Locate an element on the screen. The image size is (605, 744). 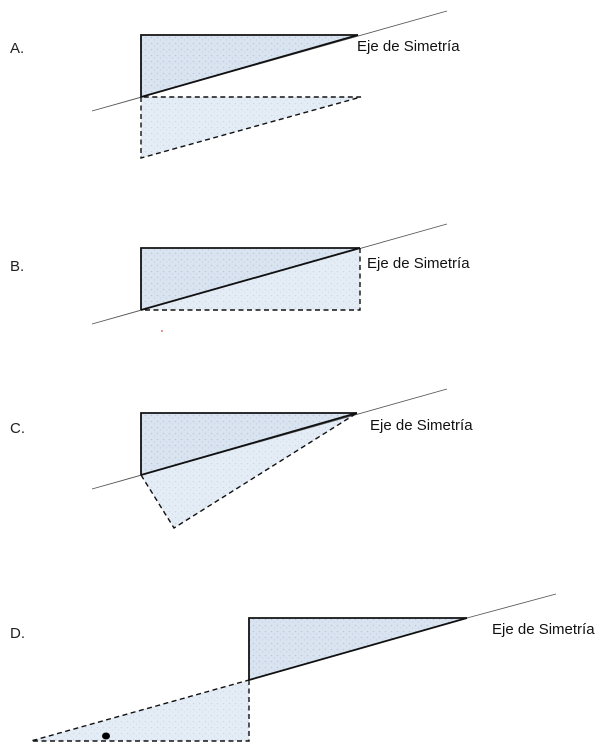
option-c-hypotenuse is located at coordinates (249, 444).